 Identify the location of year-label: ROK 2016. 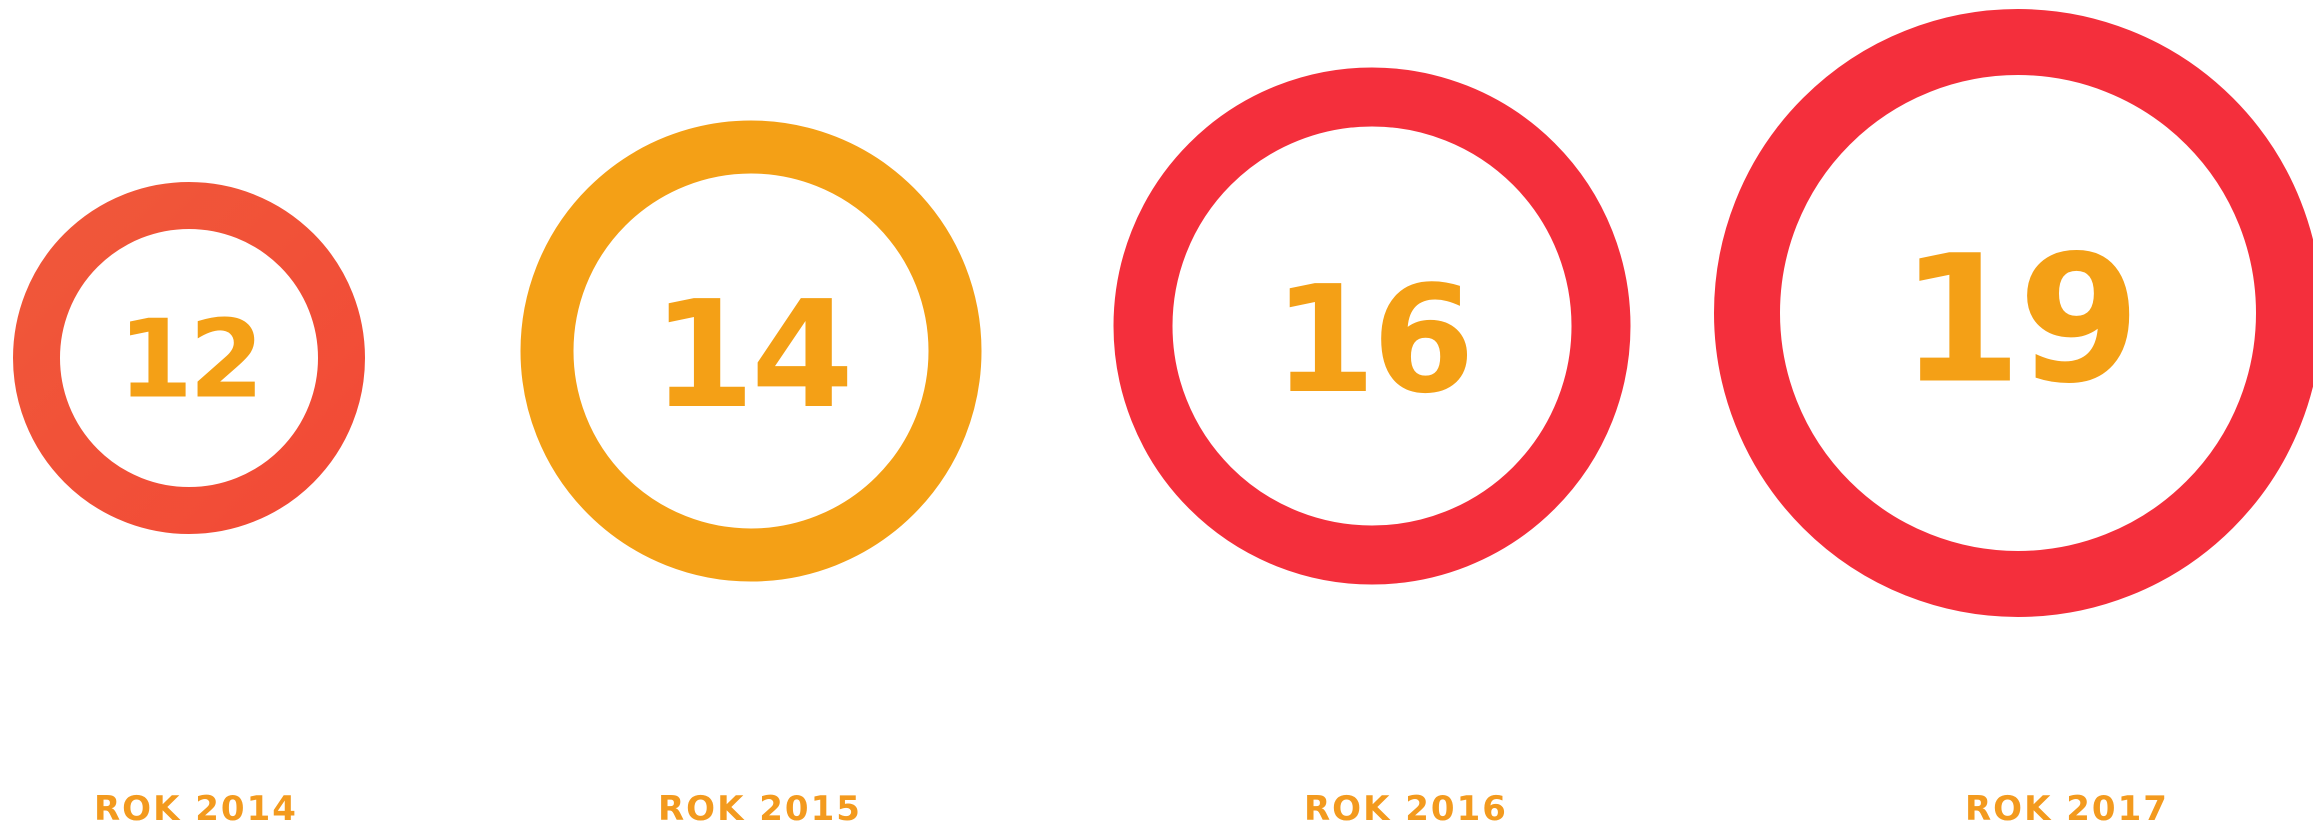
(1406, 807).